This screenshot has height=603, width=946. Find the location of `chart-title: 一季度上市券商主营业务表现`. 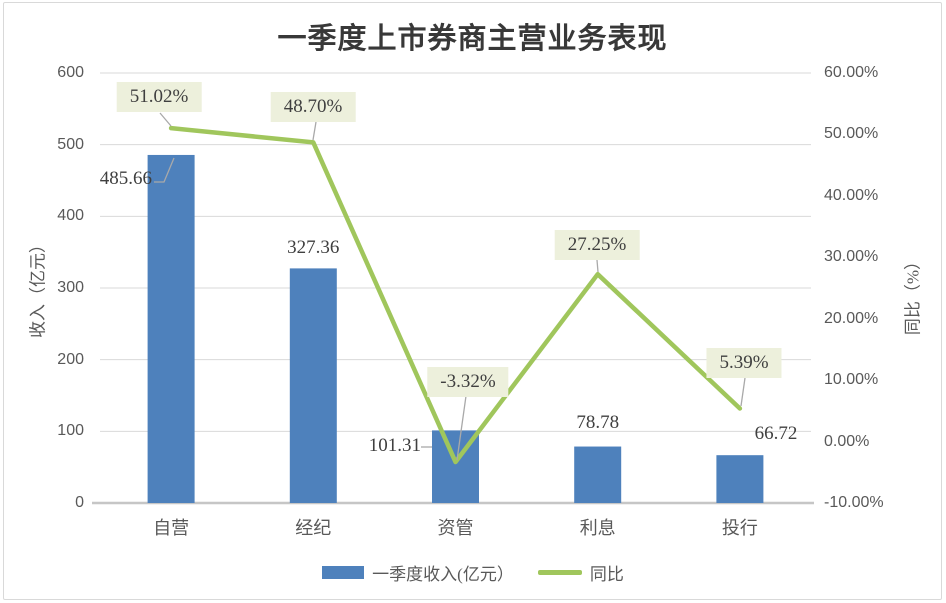

chart-title: 一季度上市券商主营业务表现 is located at coordinates (472, 39).